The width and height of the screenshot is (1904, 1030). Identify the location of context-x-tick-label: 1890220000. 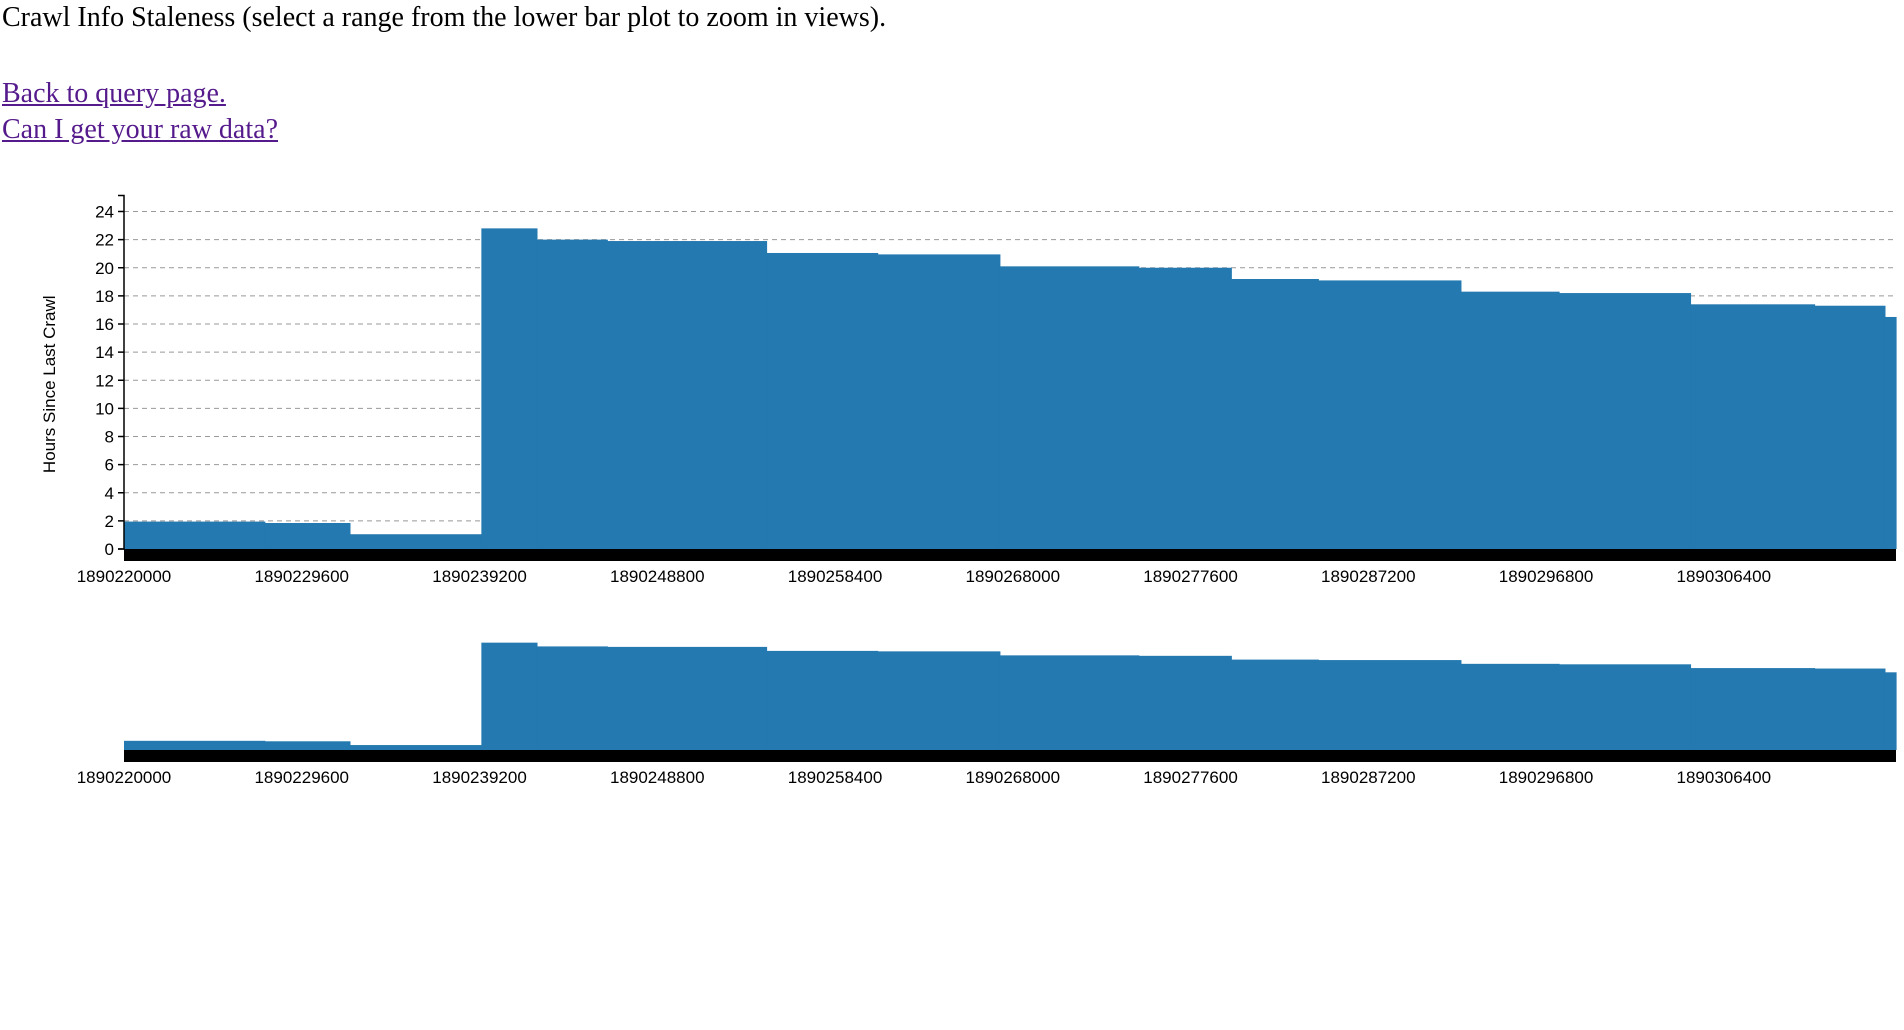
(124, 777).